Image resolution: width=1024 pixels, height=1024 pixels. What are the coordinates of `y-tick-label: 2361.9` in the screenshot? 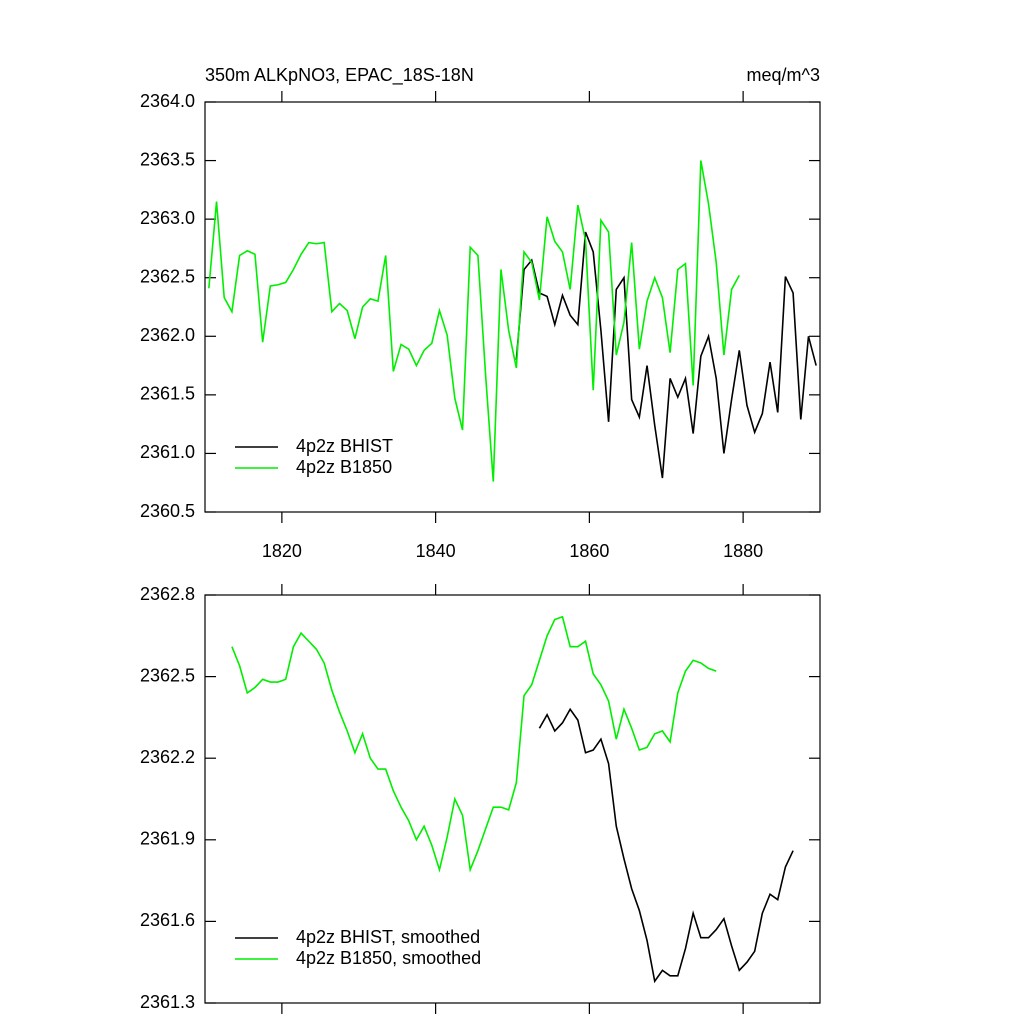 It's located at (167, 839).